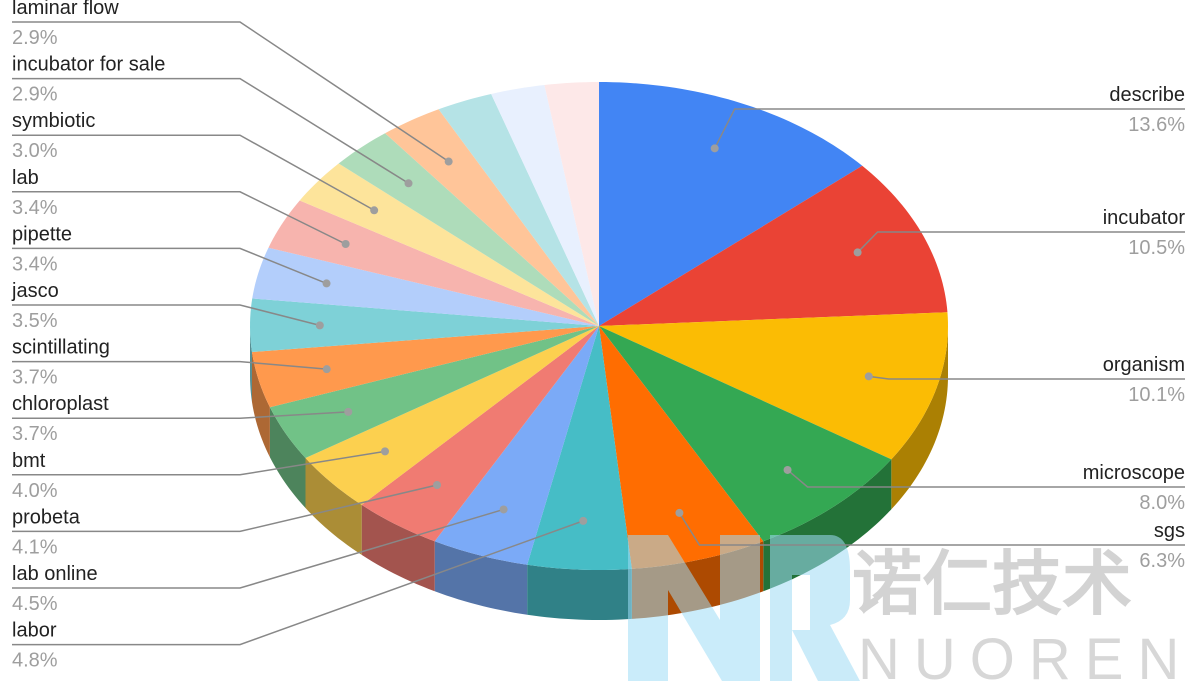 This screenshot has height=686, width=1190. Describe the element at coordinates (1156, 125) in the screenshot. I see `label-value: 13.6%` at that location.